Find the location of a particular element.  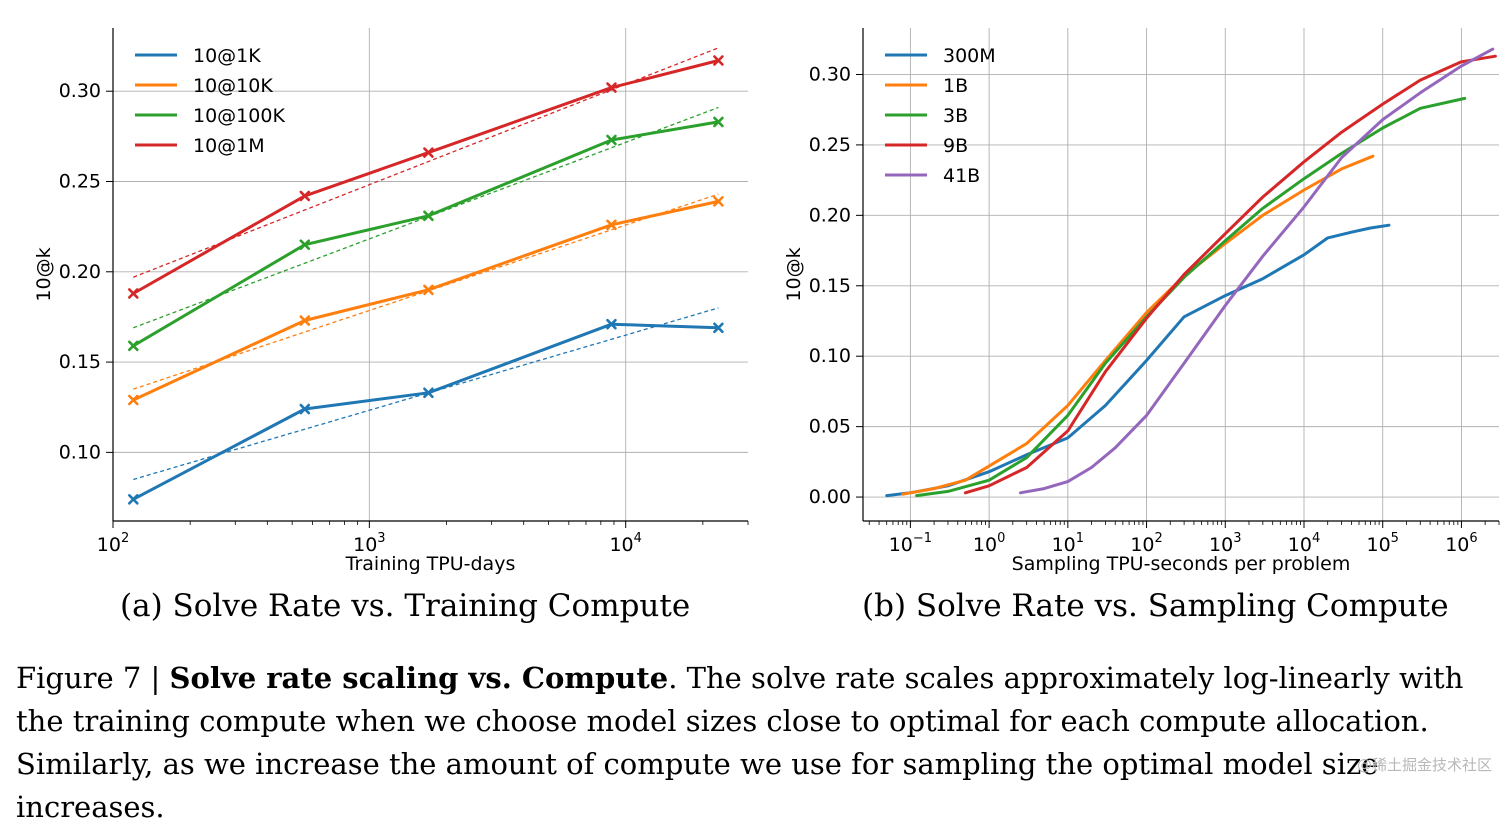

chart0-y-tick-label-4: 0.30 is located at coordinates (80, 91).